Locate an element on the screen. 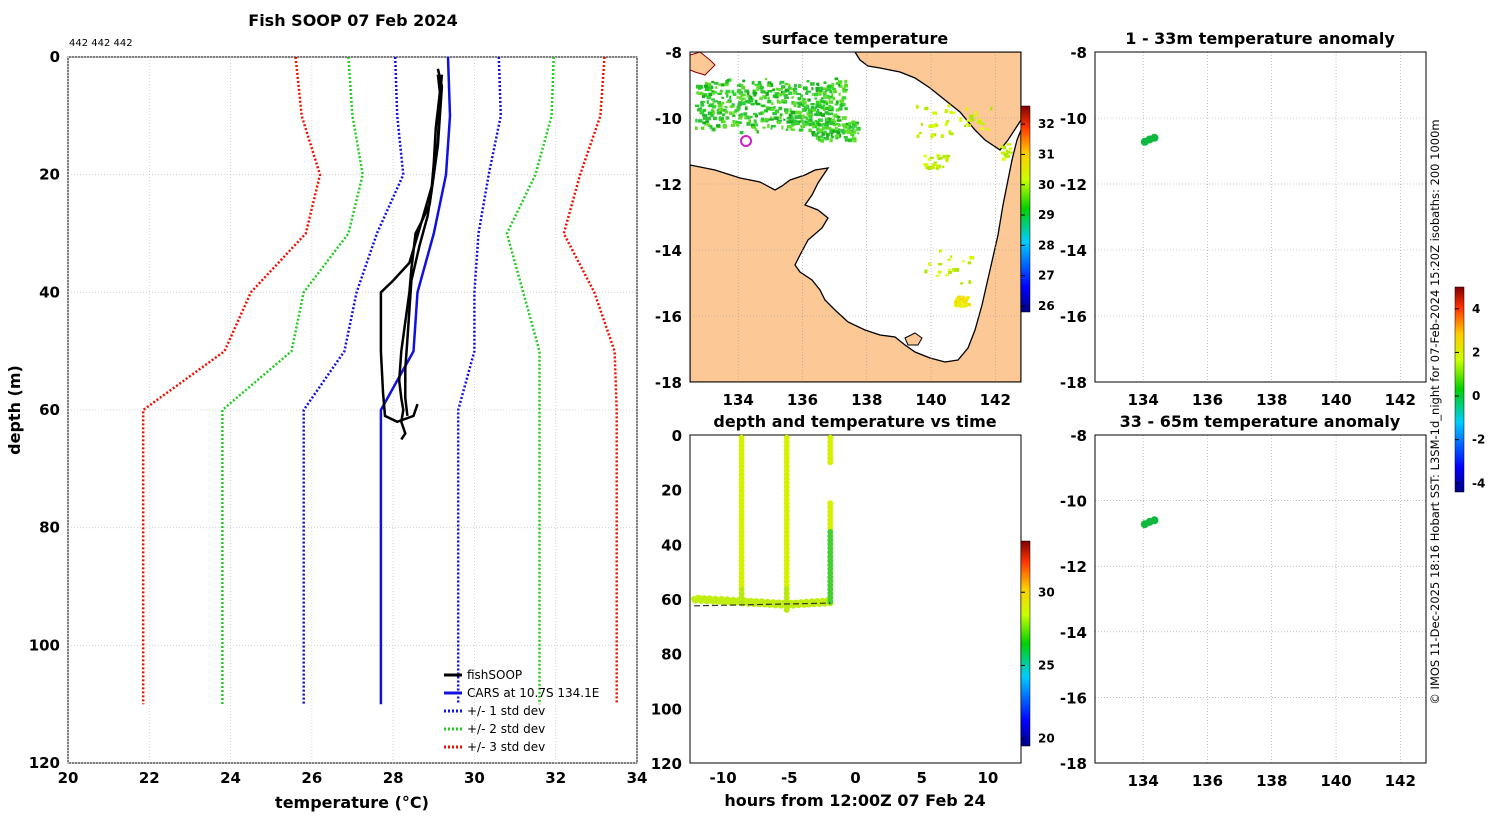  cbar-tick-label-26: 26 is located at coordinates (1046, 306).